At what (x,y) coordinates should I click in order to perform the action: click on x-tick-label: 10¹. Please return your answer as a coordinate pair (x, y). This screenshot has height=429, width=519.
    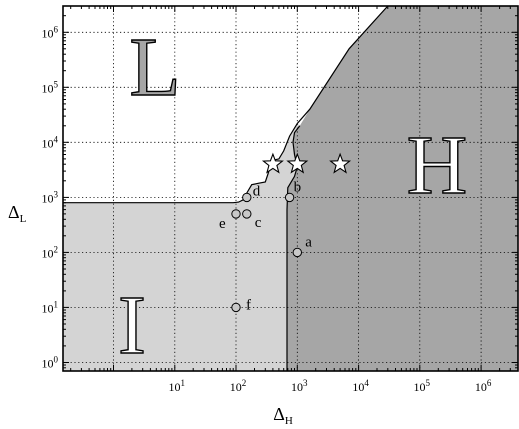
    Looking at the image, I should click on (177, 386).